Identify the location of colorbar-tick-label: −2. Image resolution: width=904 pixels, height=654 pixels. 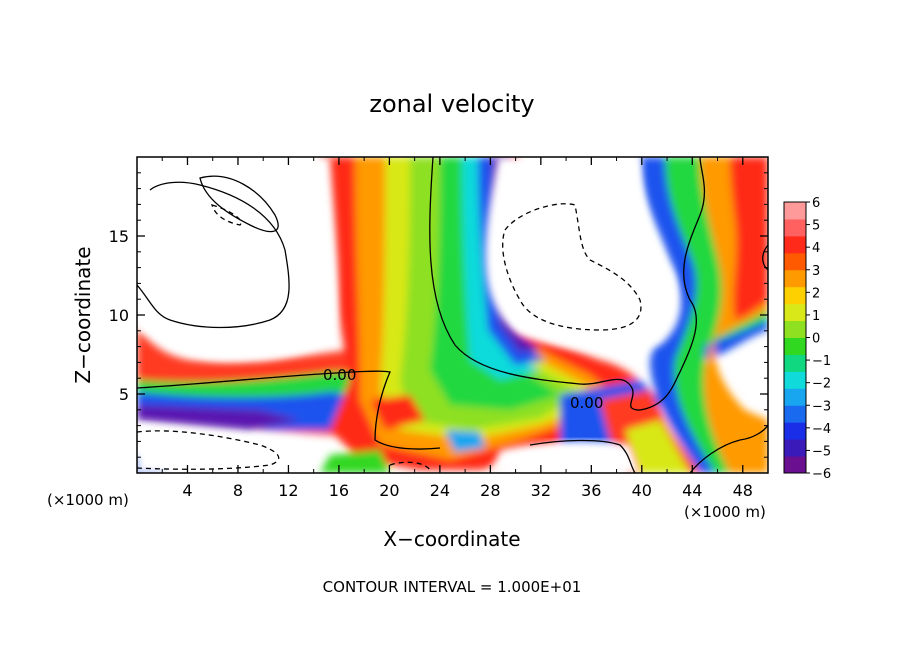
(821, 384).